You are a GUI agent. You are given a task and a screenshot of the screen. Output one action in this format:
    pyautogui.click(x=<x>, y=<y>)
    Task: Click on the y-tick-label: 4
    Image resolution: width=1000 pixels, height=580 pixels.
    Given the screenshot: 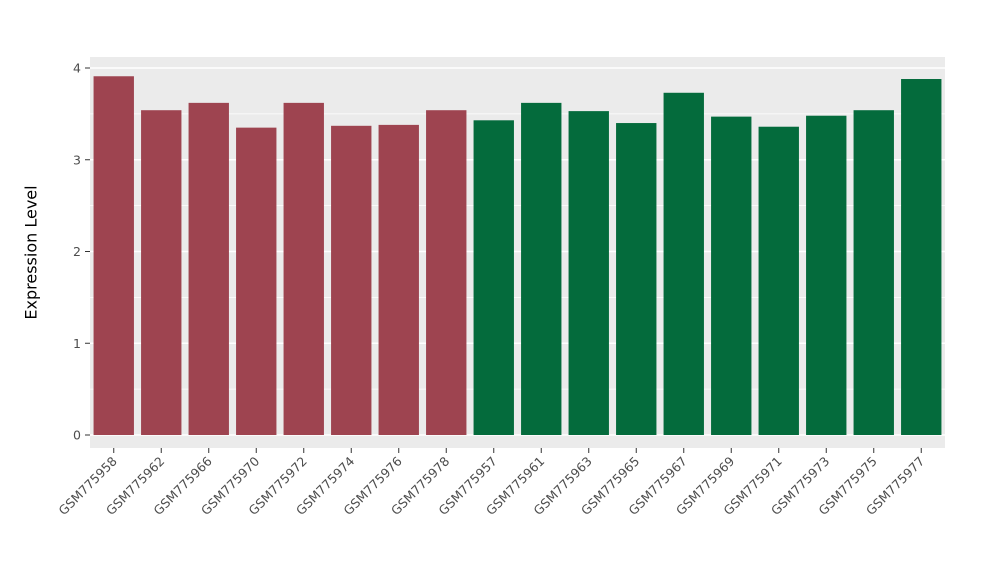 What is the action you would take?
    pyautogui.click(x=77, y=68)
    